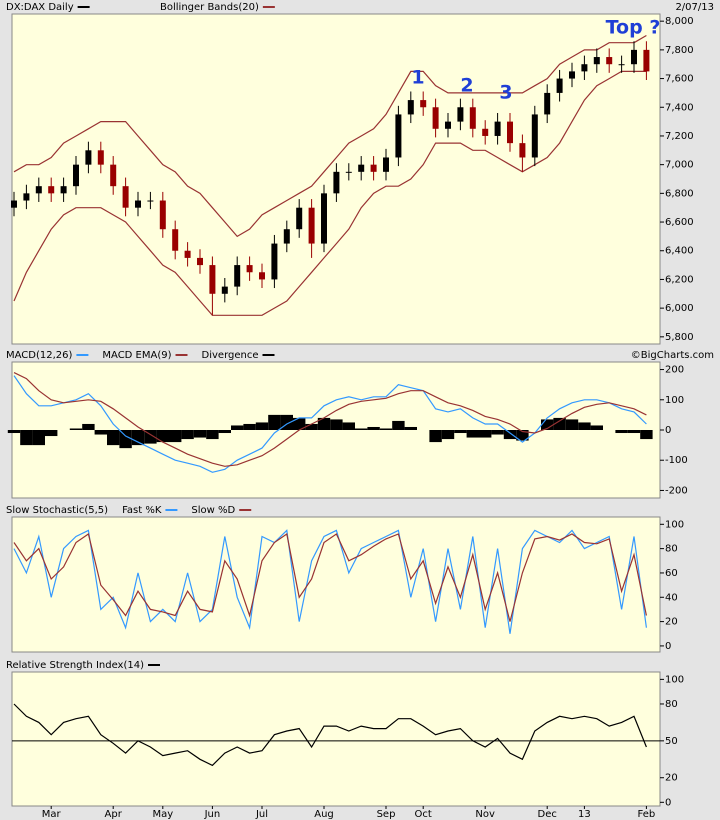  I want to click on legend-label: Slow %D, so click(213, 510).